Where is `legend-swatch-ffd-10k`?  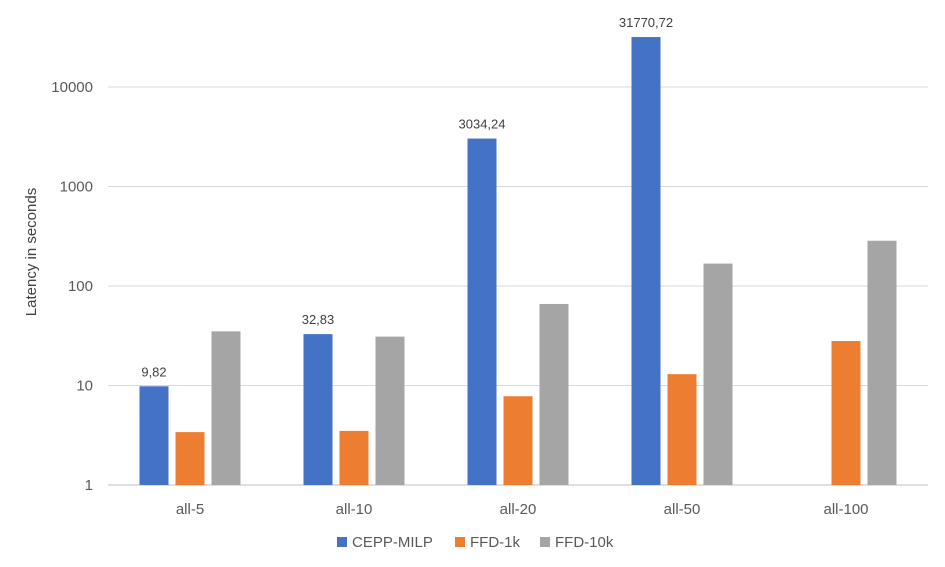 legend-swatch-ffd-10k is located at coordinates (545, 542).